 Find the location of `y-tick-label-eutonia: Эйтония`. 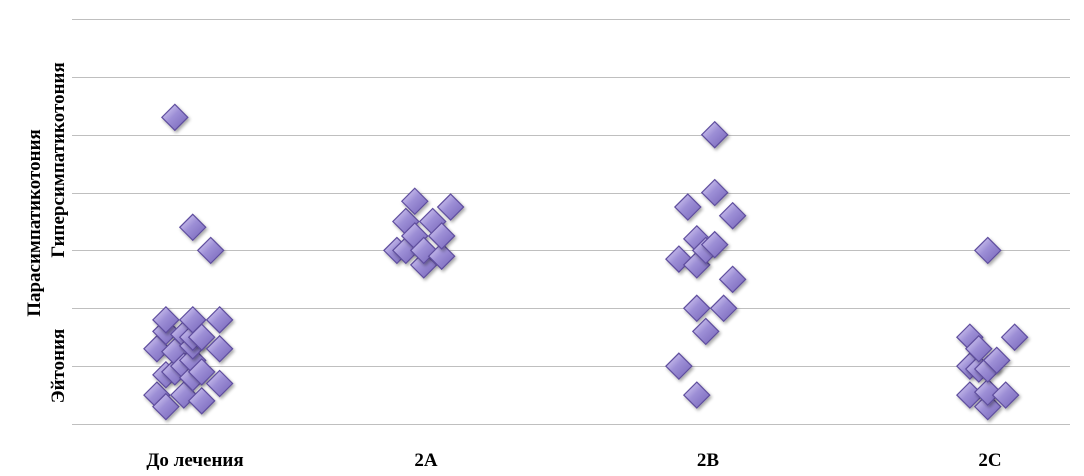

y-tick-label-eutonia: Эйтония is located at coordinates (58, 366).